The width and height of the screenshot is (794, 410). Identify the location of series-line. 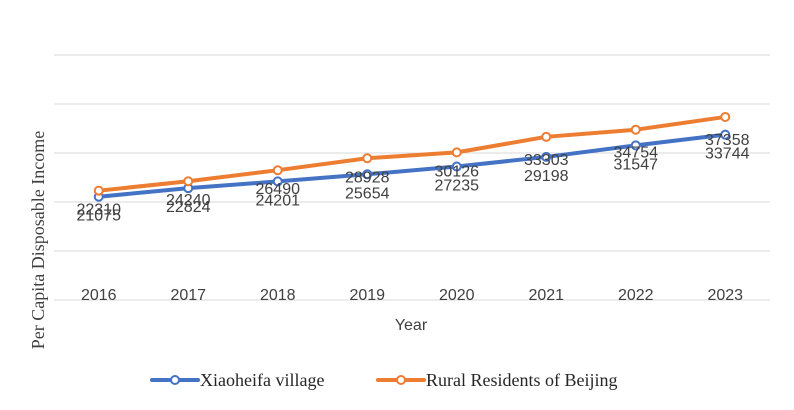
(412, 165).